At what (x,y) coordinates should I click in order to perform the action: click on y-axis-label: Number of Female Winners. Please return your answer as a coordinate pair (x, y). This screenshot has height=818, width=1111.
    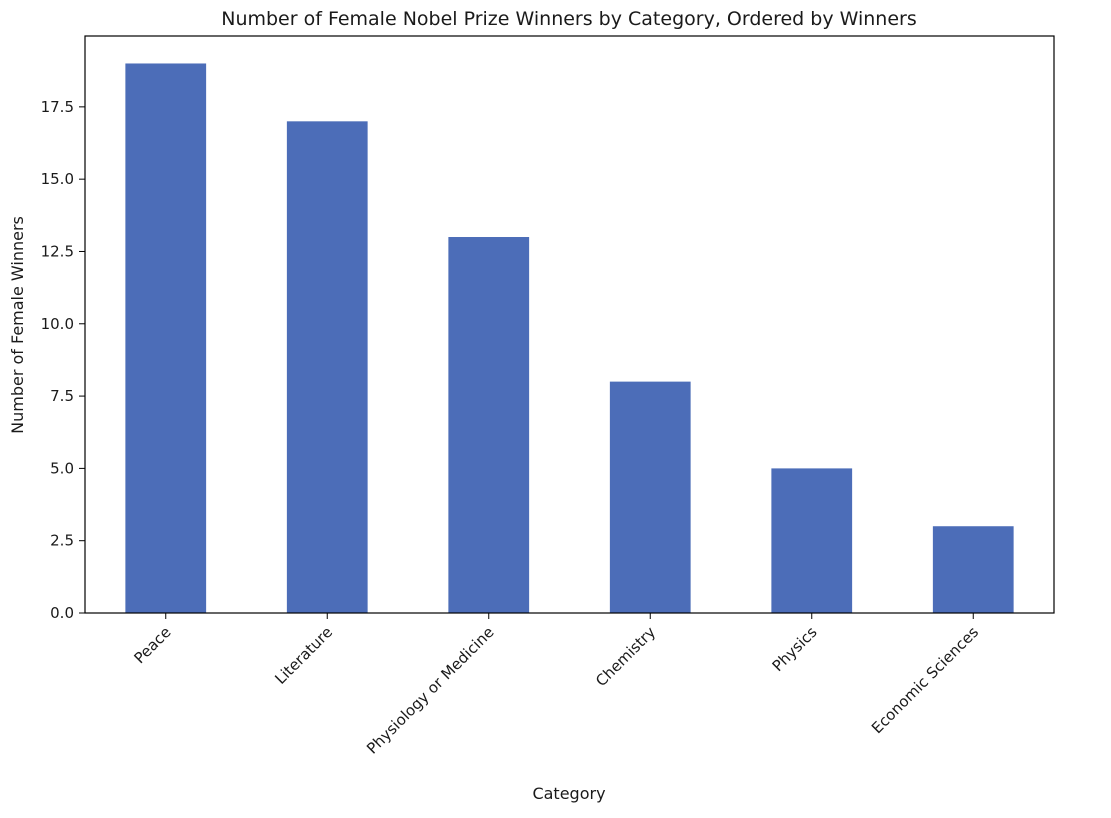
    Looking at the image, I should click on (17, 325).